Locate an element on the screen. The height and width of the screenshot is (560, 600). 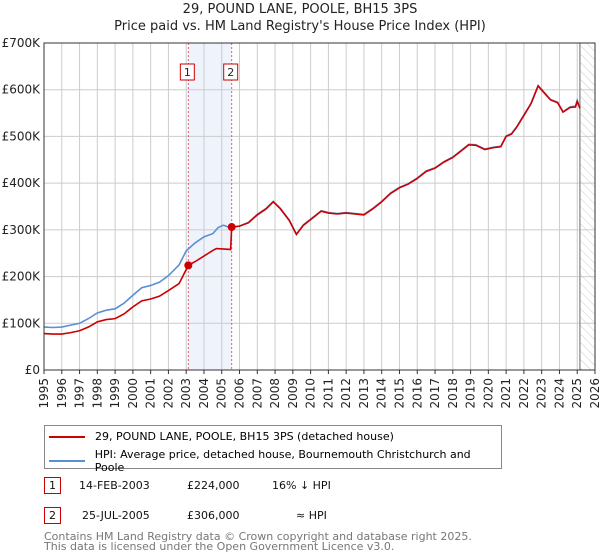
x-tick-label: 2004 is located at coordinates (204, 393).